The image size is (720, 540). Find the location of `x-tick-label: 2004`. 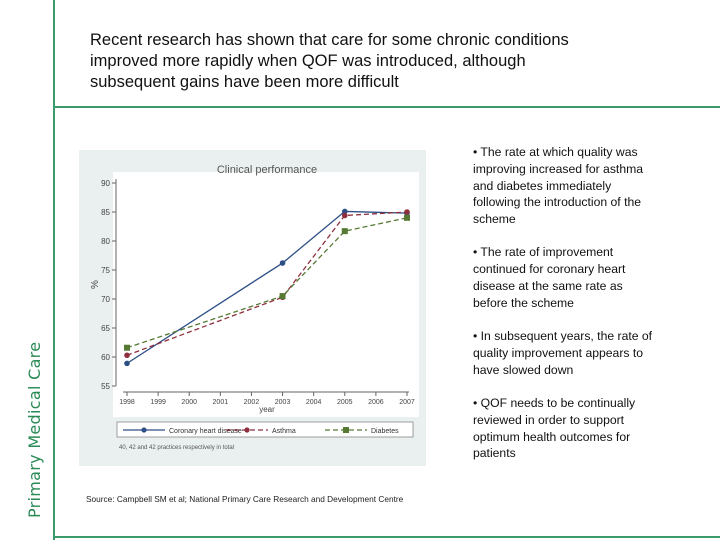

x-tick-label: 2004 is located at coordinates (314, 402).